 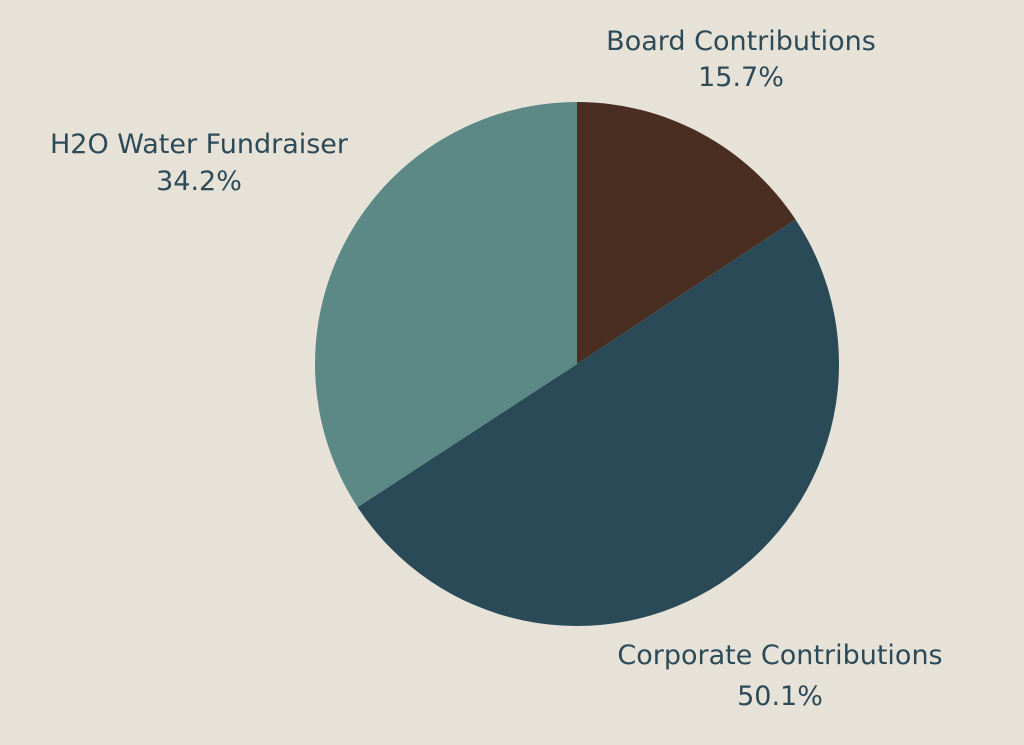 What do you see at coordinates (741, 41) in the screenshot?
I see `slice-label-board-contributions: Board Contributions` at bounding box center [741, 41].